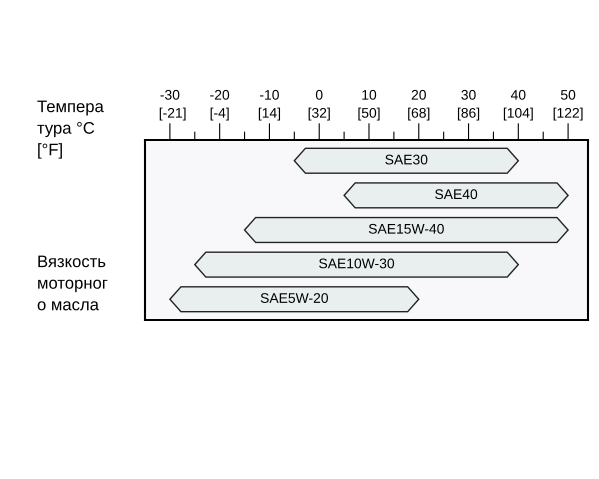  What do you see at coordinates (170, 95) in the screenshot?
I see `x-tick-label: -30` at bounding box center [170, 95].